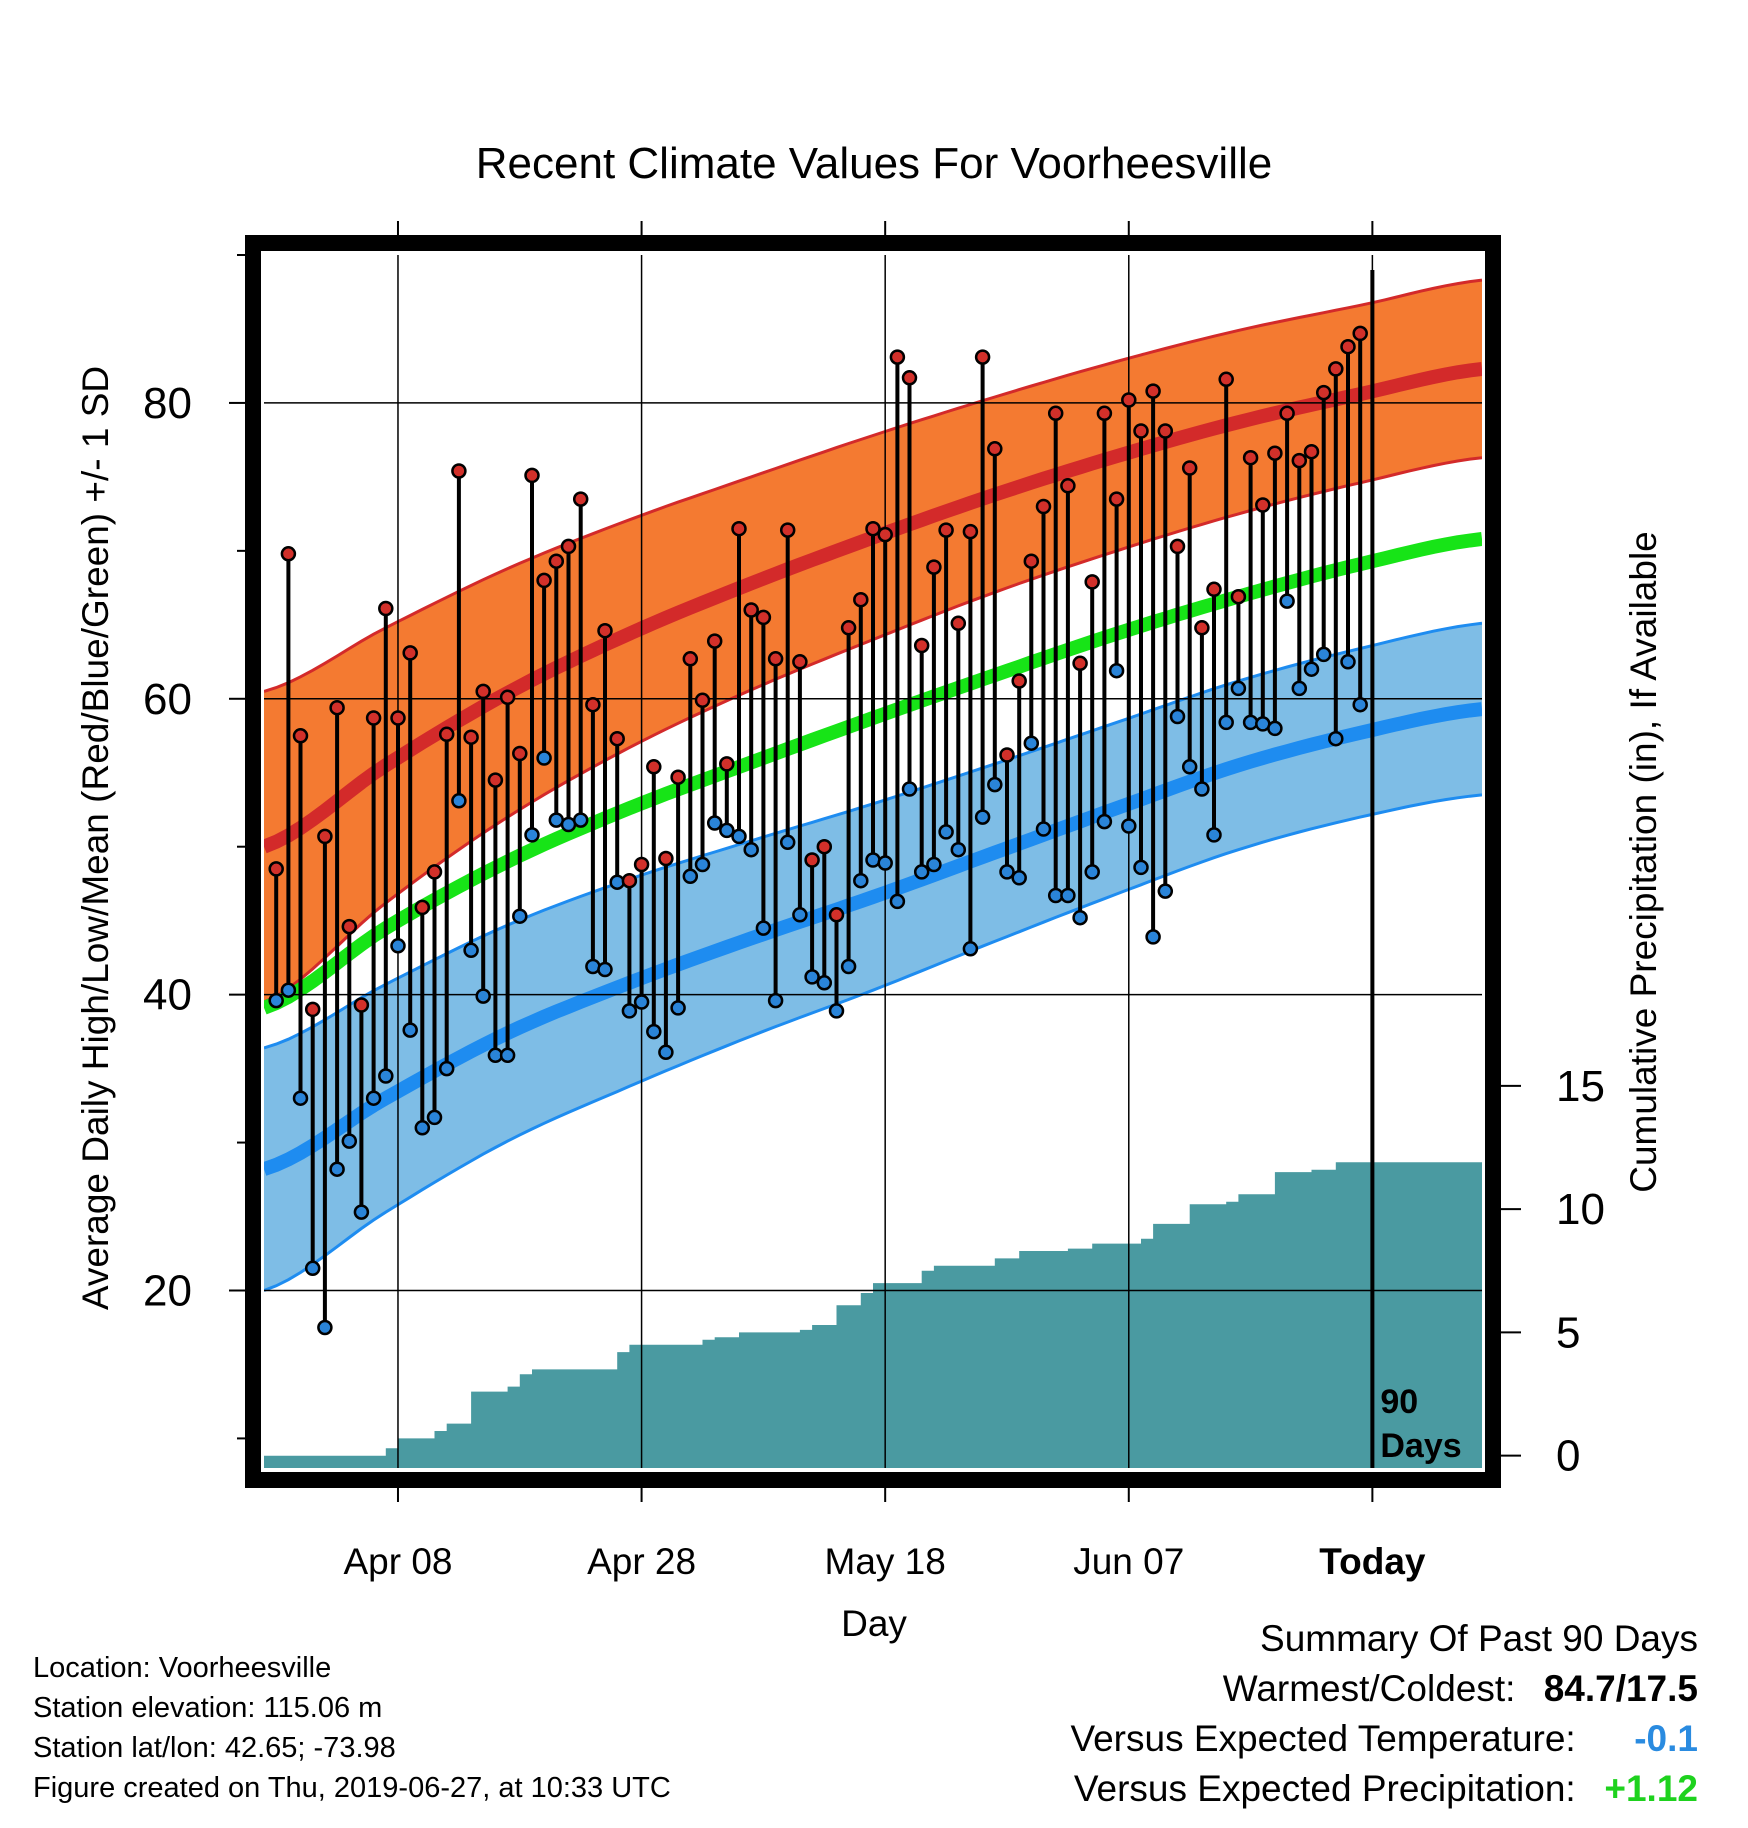 The image size is (1748, 1828). What do you see at coordinates (1651, 1788) in the screenshot?
I see `summary-precip-value: +1.12` at bounding box center [1651, 1788].